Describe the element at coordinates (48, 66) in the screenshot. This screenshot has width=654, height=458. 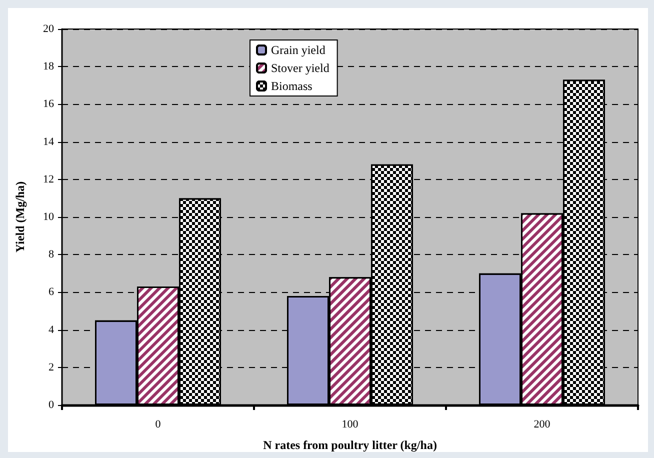
I see `y-tick-label: 18` at that location.